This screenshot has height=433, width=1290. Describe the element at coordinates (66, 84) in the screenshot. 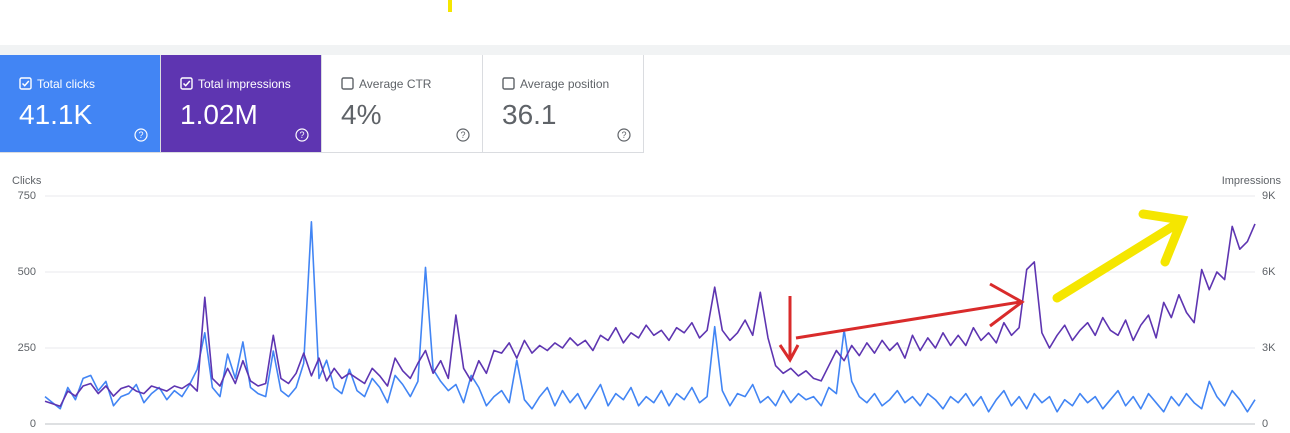

I see `metric-label: Total clicks` at that location.